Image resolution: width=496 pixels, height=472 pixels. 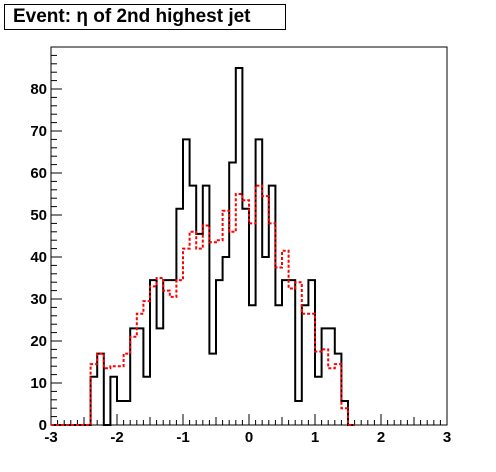 I want to click on y-tick-label: 80, so click(x=38, y=89).